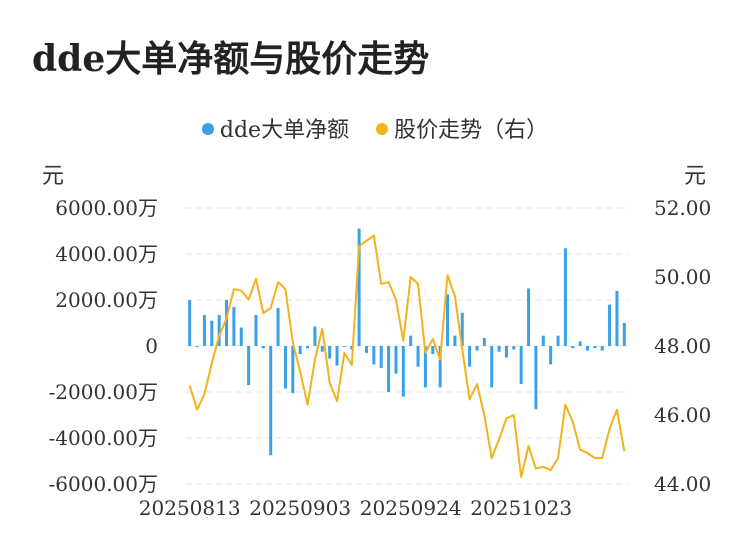  What do you see at coordinates (682, 208) in the screenshot?
I see `y-right-tick-label: 52.00` at bounding box center [682, 208].